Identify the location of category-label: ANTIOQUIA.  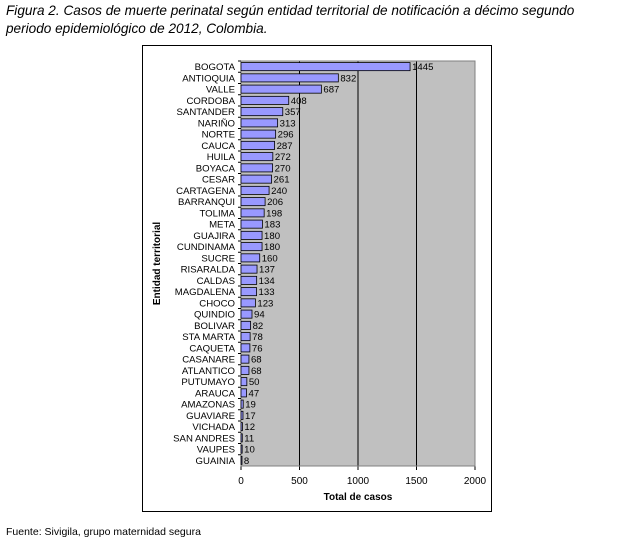
(208, 78).